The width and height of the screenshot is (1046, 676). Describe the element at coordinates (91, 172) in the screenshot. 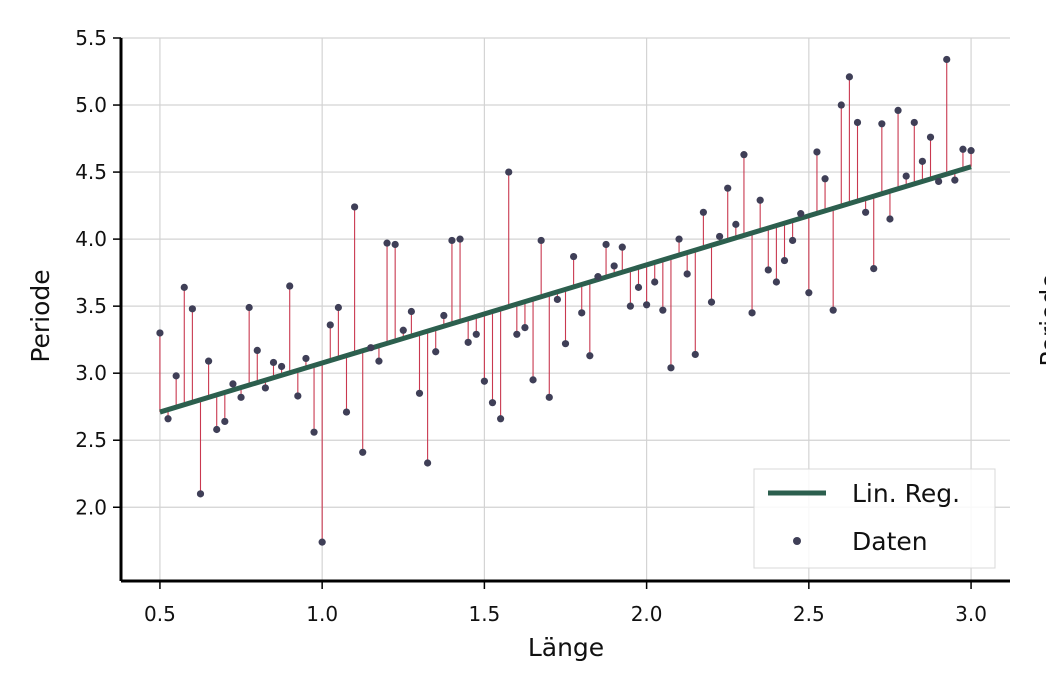

I see `y-tick-label: 4.5` at that location.